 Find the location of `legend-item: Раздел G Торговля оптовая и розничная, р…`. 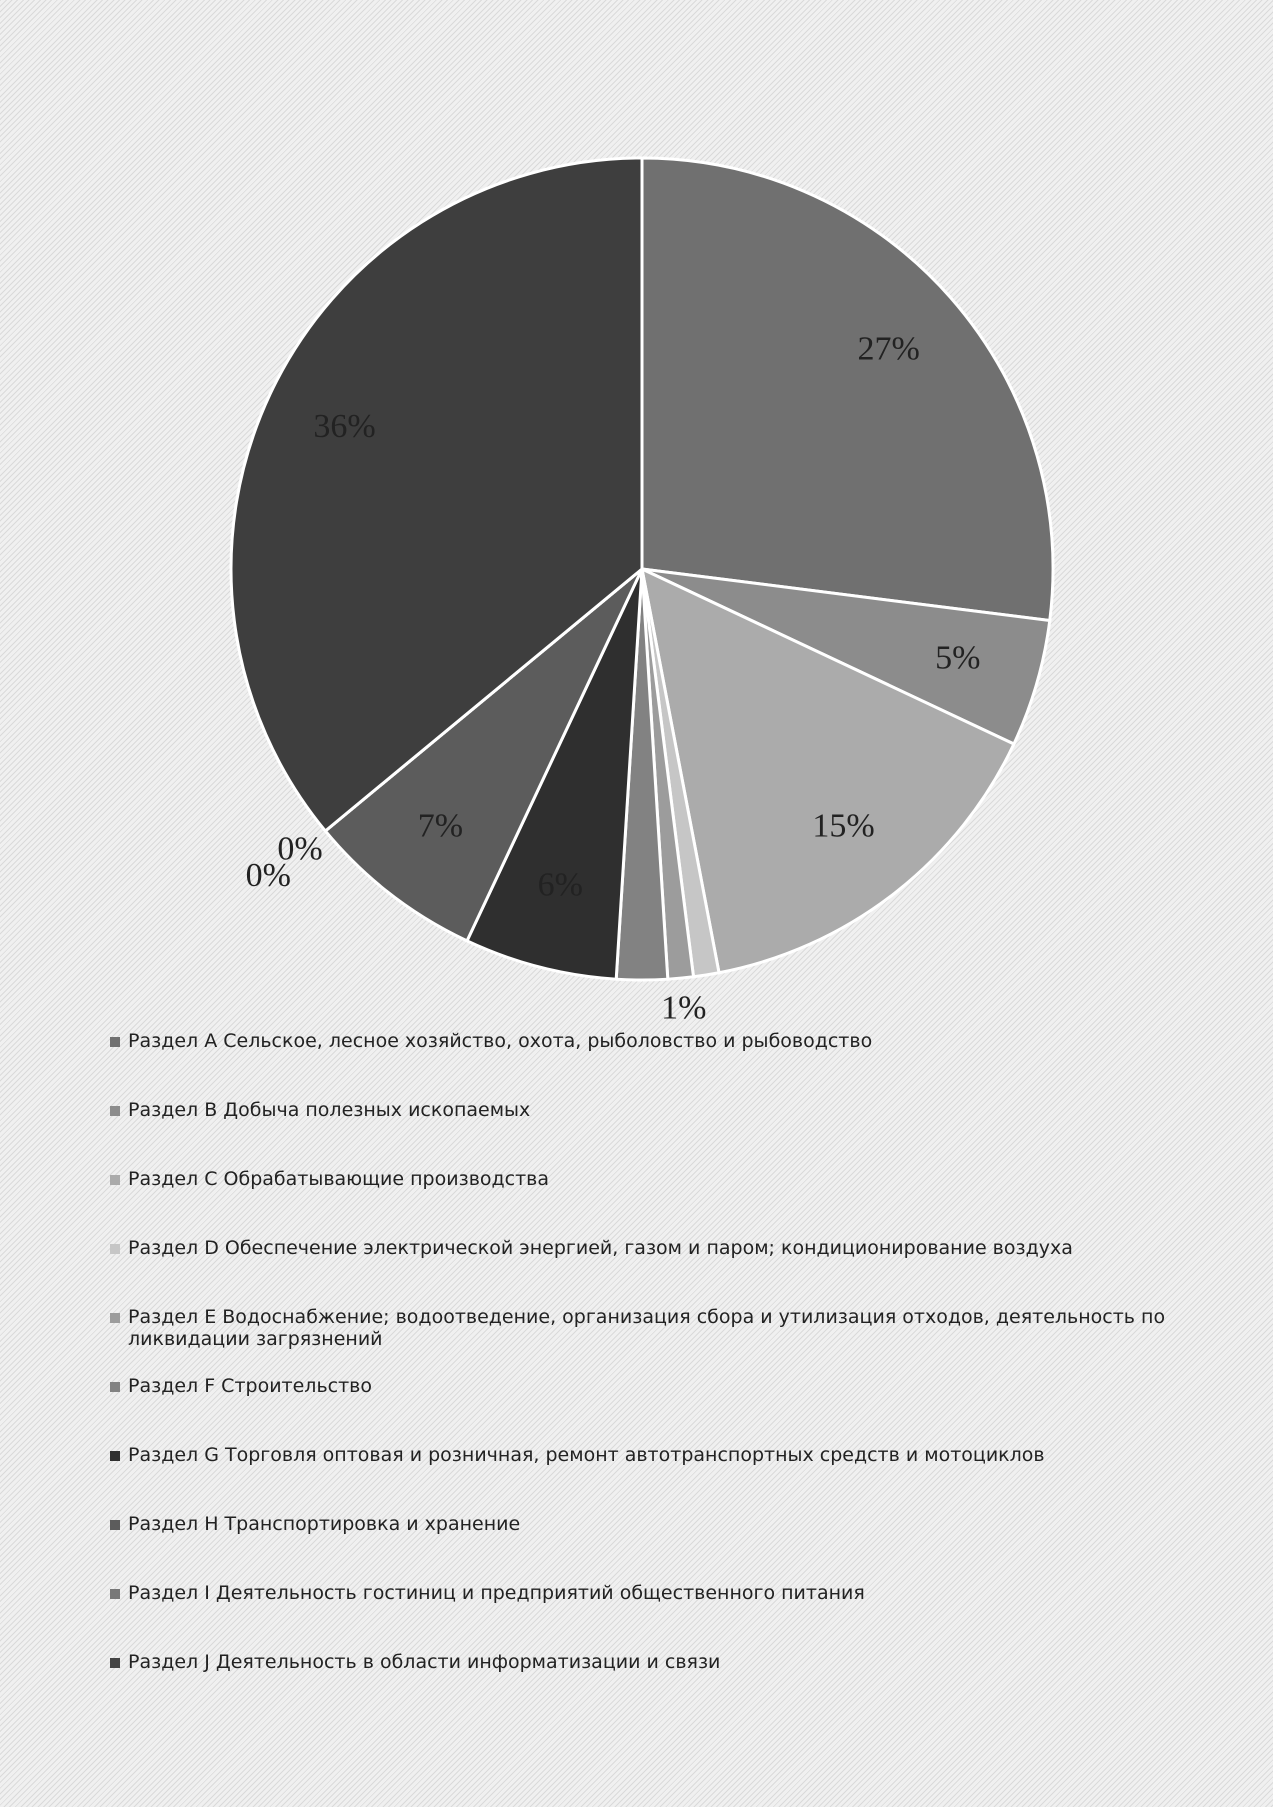

legend-item: Раздел G Торговля оптовая и розничная, р… is located at coordinates (655, 1478).